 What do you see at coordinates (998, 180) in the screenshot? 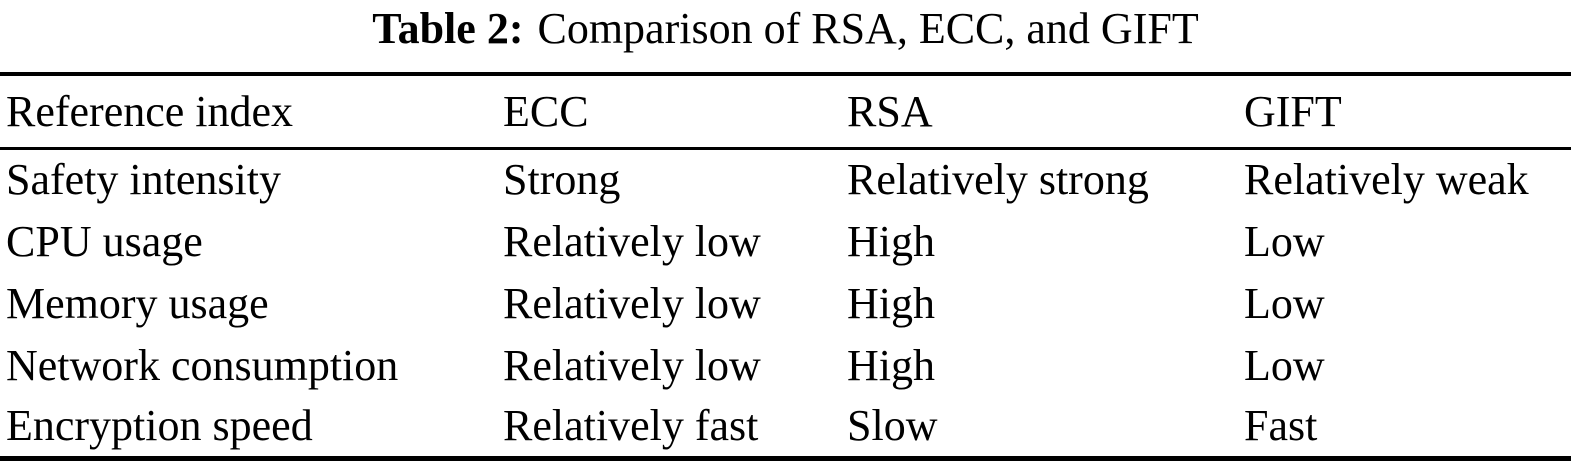
I see `table-cell: Relatively strong` at bounding box center [998, 180].